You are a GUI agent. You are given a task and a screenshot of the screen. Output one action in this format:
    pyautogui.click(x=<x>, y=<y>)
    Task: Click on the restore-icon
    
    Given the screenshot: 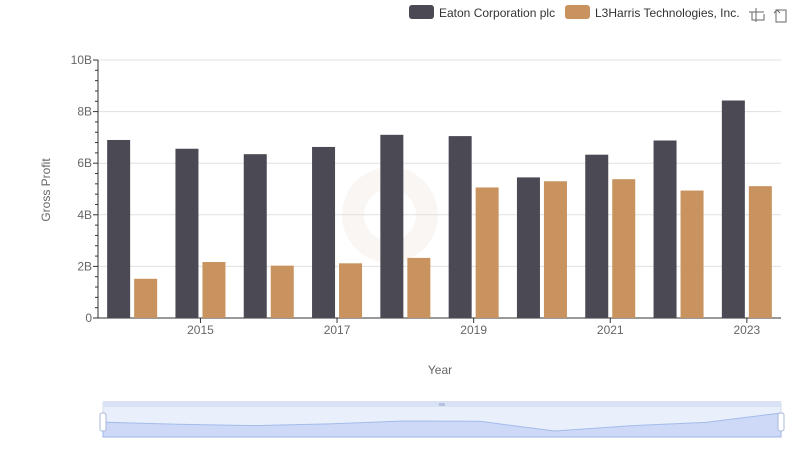 What is the action you would take?
    pyautogui.click(x=780, y=16)
    